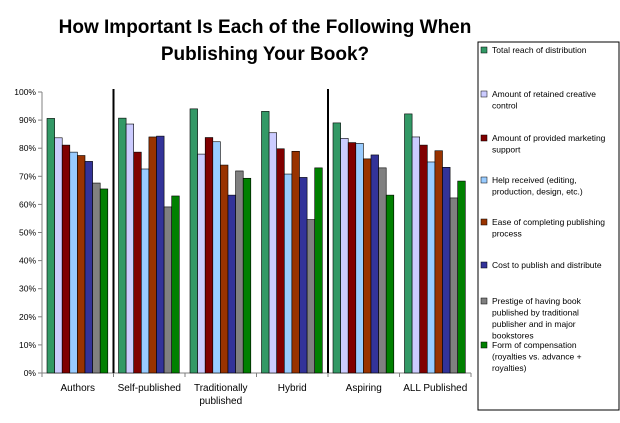  What do you see at coordinates (364, 388) in the screenshot?
I see `x-tick-label: Aspiring` at bounding box center [364, 388].